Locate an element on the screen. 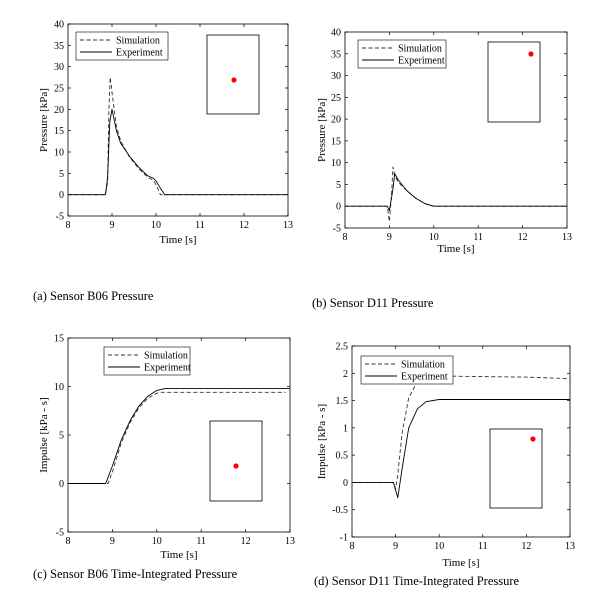  y-tick-label: 20 is located at coordinates (336, 120).